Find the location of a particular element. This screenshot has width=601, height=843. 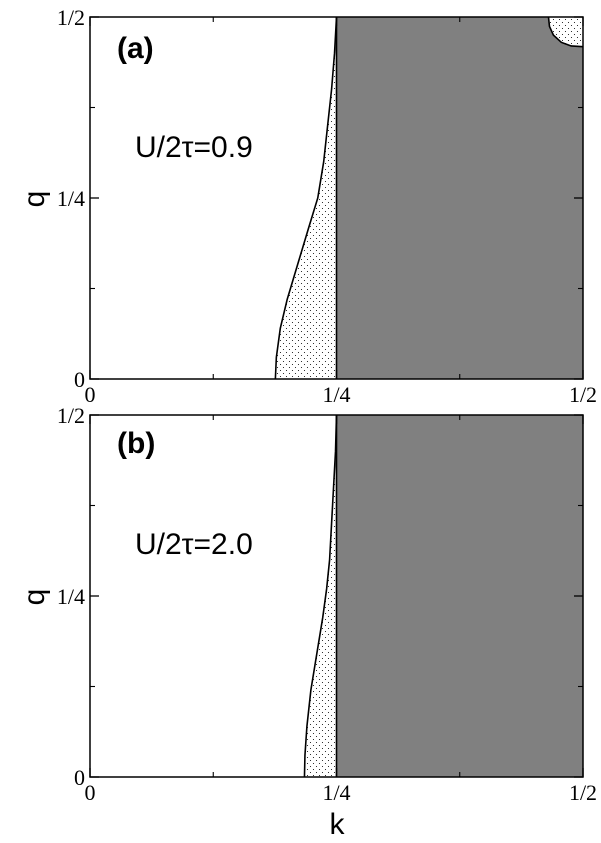

panel-label: (b) is located at coordinates (136, 443).